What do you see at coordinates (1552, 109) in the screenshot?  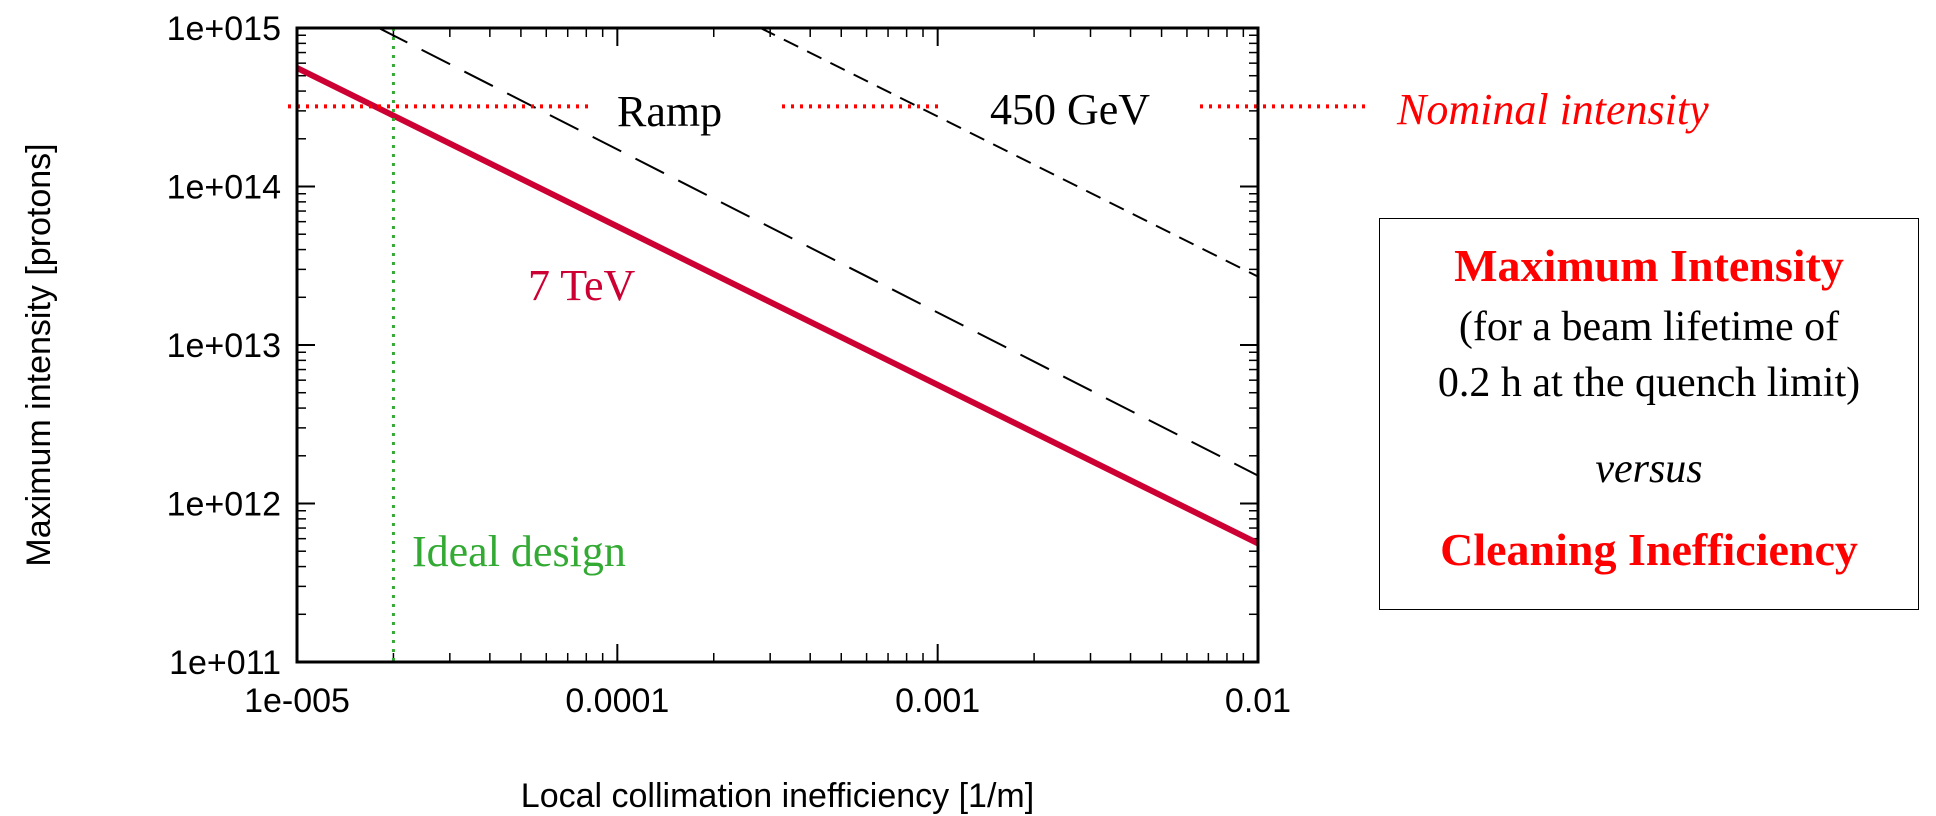 I see `nominal-intensity-label: Nominal intensity` at bounding box center [1552, 109].